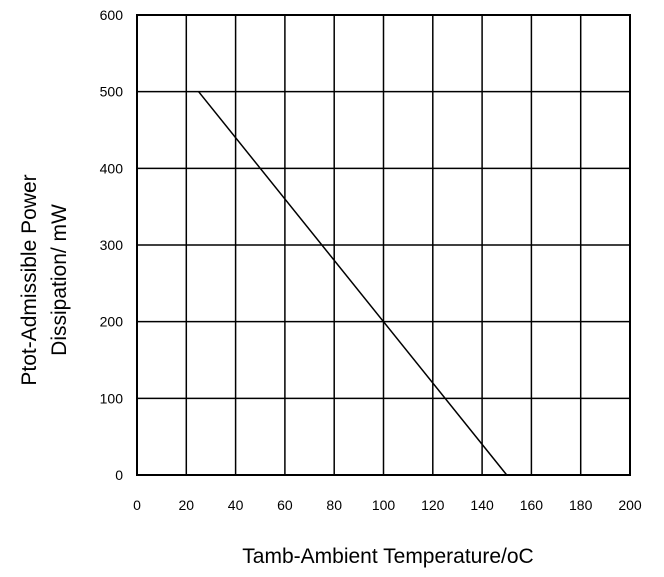 The image size is (664, 577). Describe the element at coordinates (112, 92) in the screenshot. I see `y-tick-label: 500` at that location.